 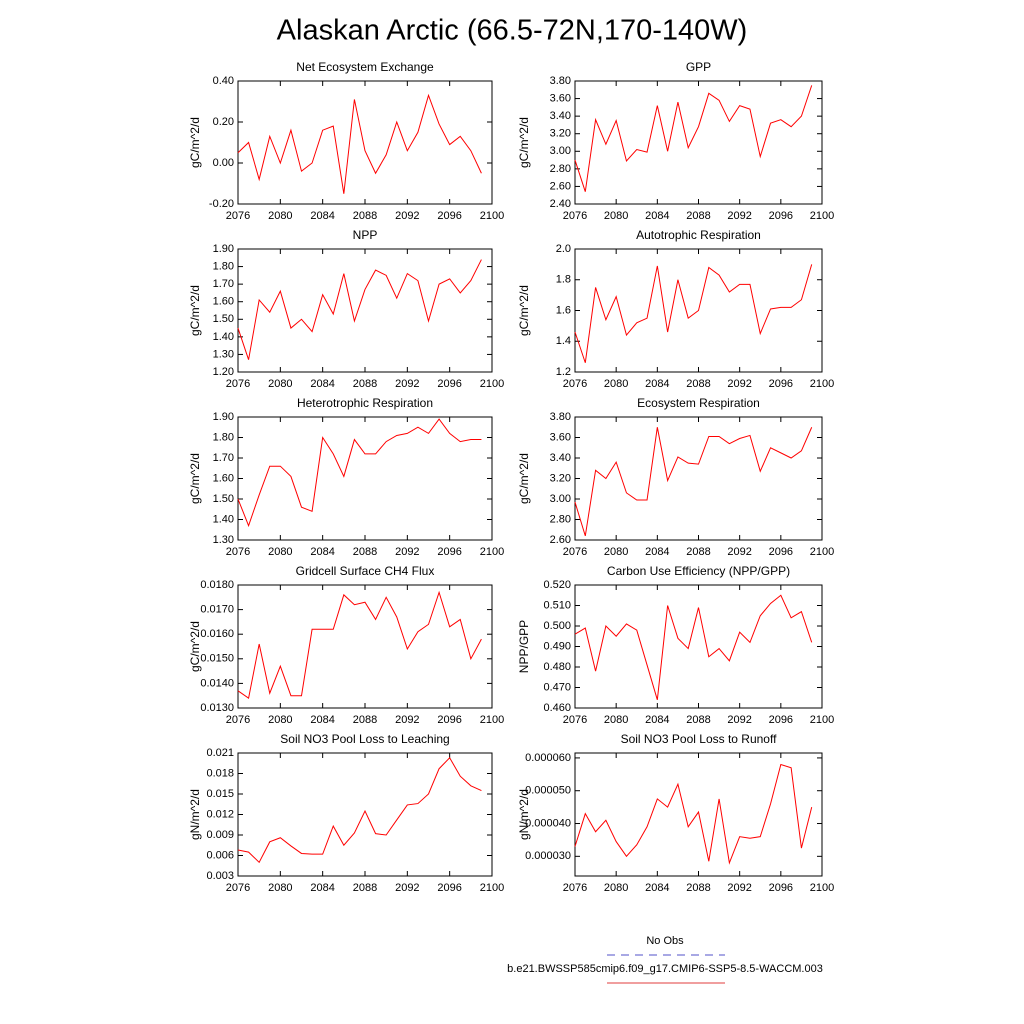 What do you see at coordinates (560, 81) in the screenshot?
I see `y-tick-label: 3.80` at bounding box center [560, 81].